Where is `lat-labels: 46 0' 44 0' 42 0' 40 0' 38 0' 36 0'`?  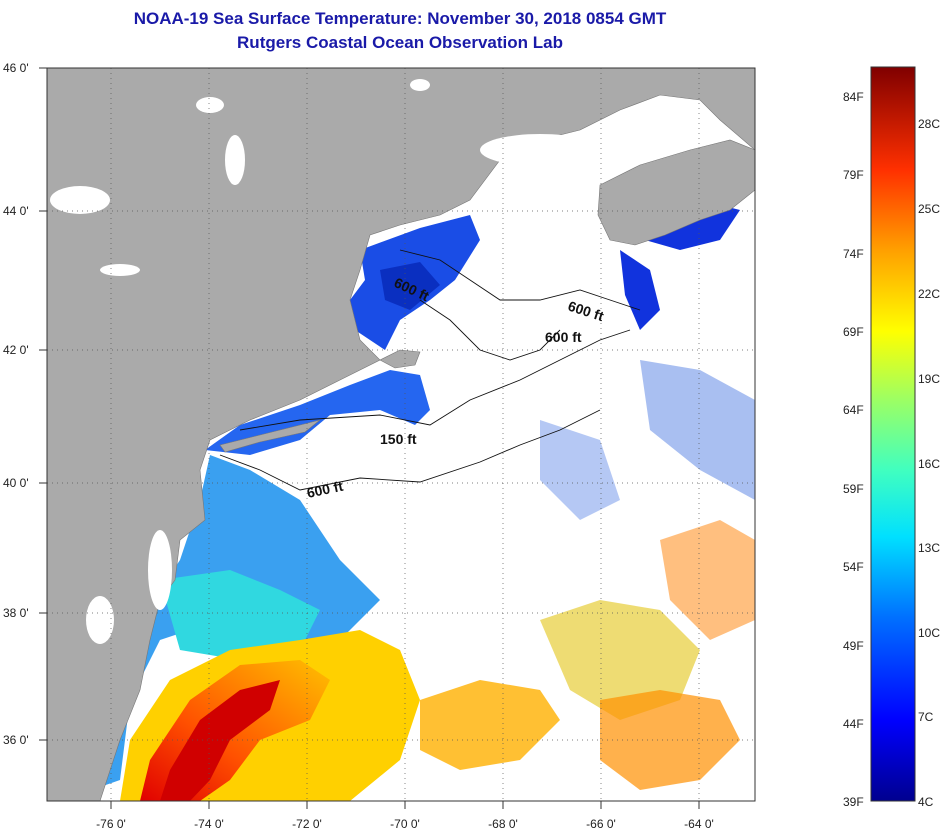 lat-labels: 46 0' 44 0' 42 0' 40 0' 38 0' 36 0' is located at coordinates (16, 404).